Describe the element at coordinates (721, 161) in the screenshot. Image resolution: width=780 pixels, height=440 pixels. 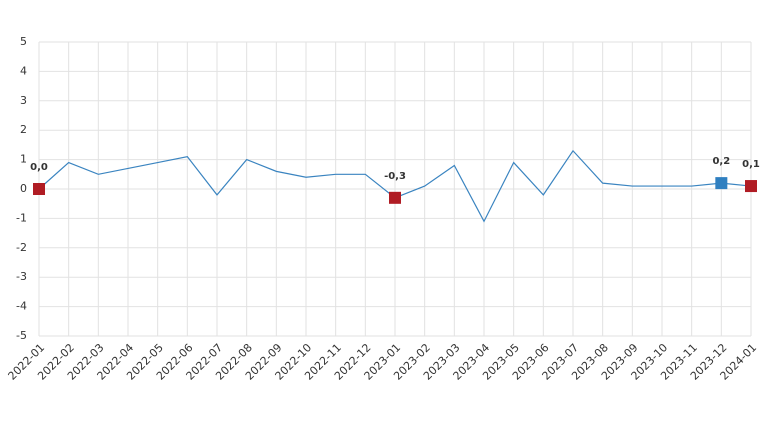
I see `data-label: 0,2` at that location.